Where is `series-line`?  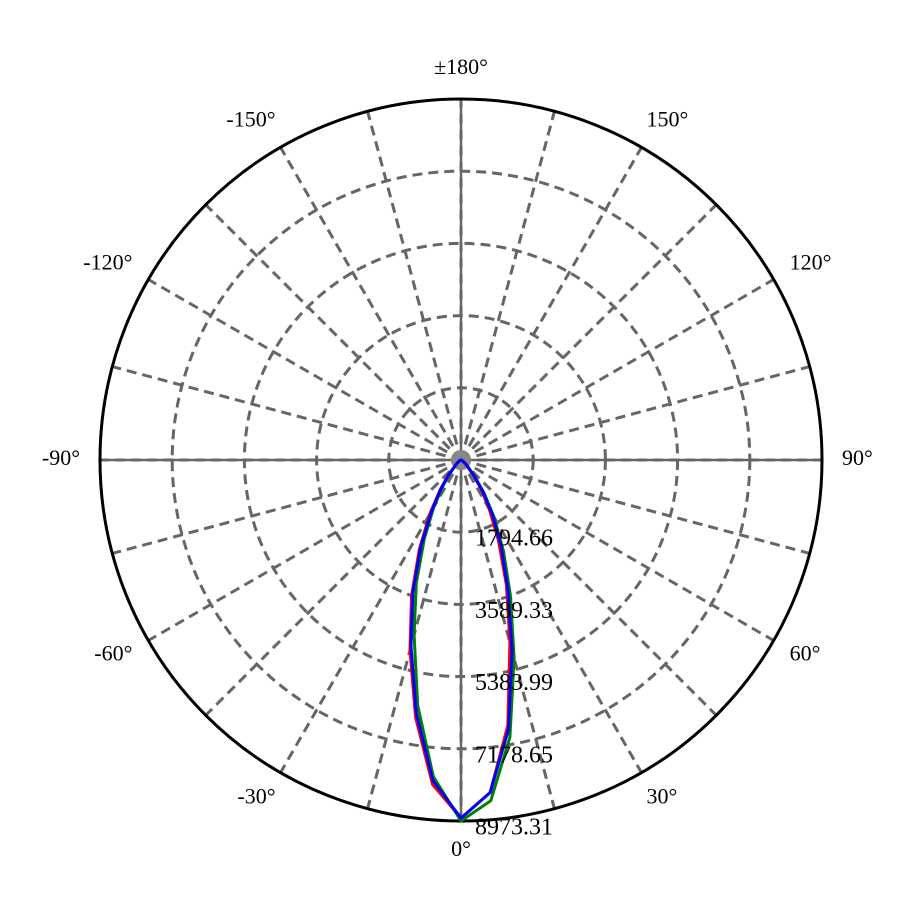 series-line is located at coordinates (461, 639).